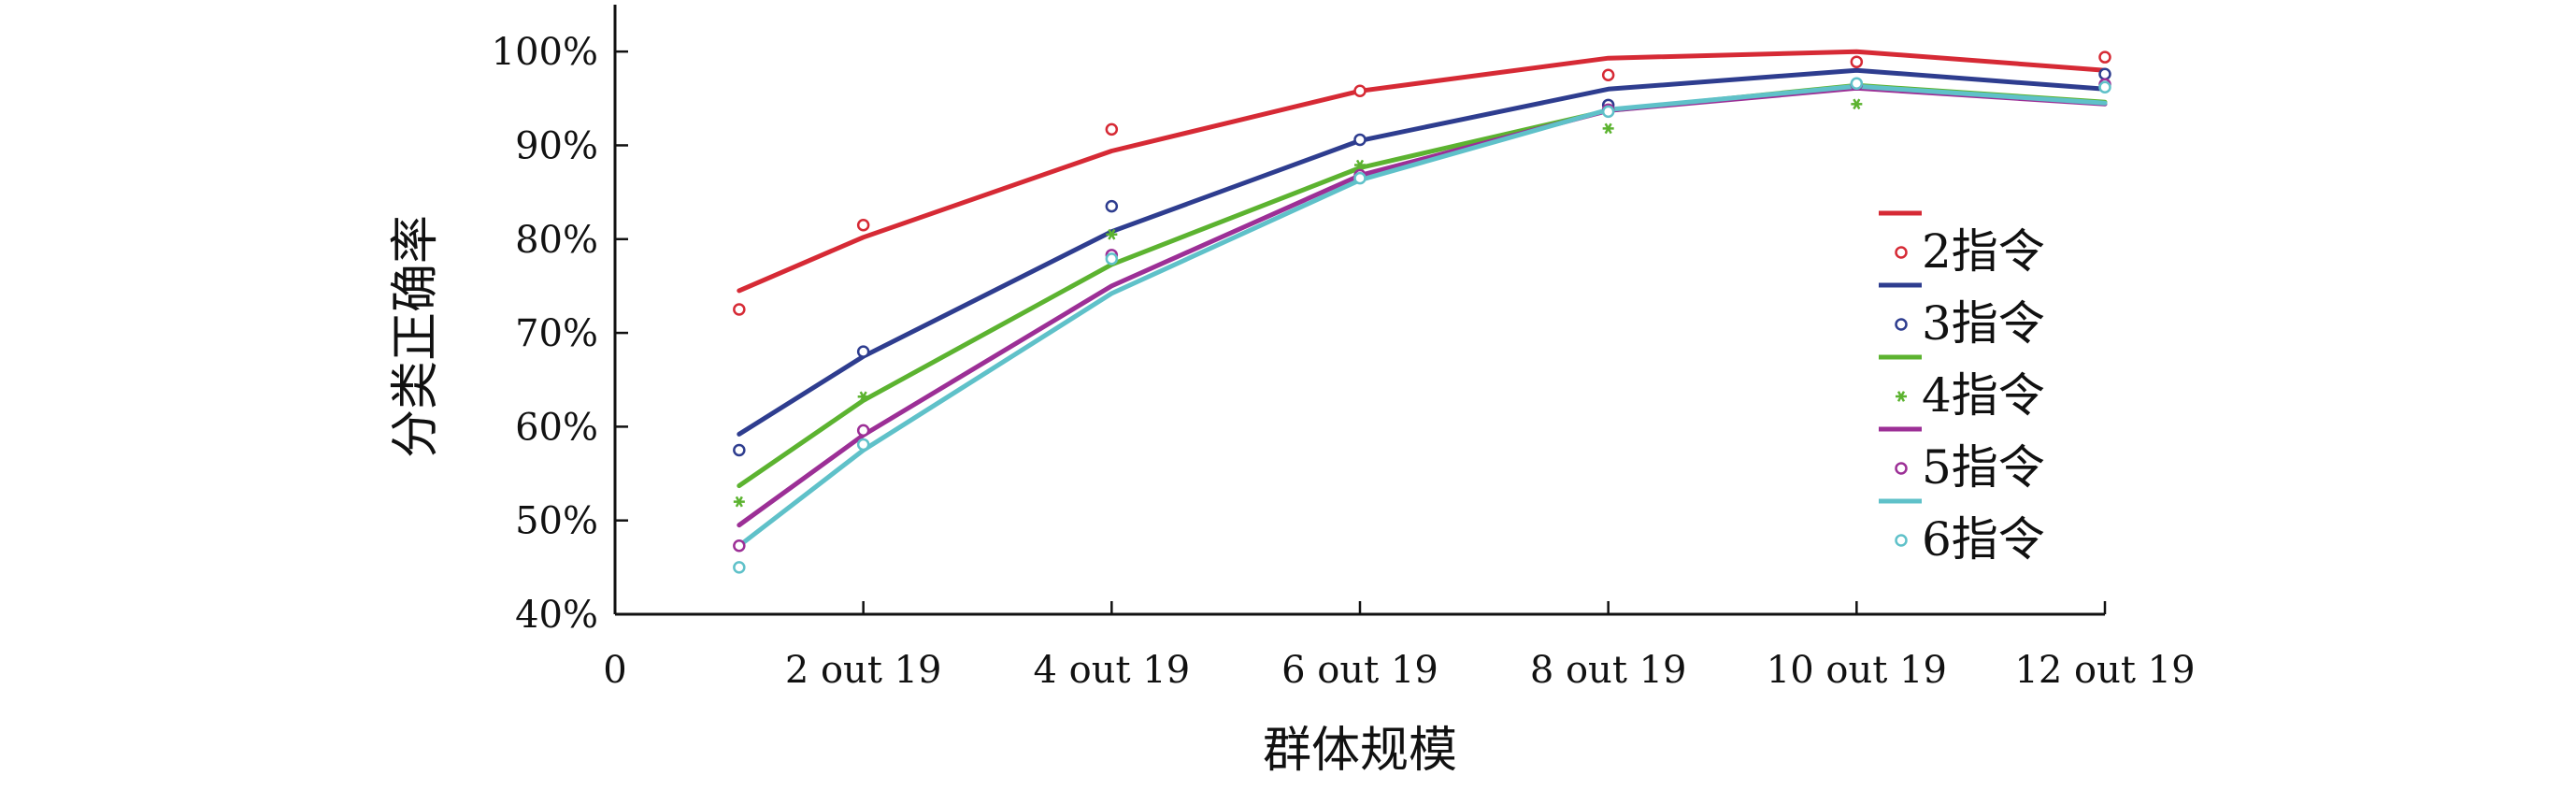  I want to click on y-tick-label: 100%, so click(545, 52).